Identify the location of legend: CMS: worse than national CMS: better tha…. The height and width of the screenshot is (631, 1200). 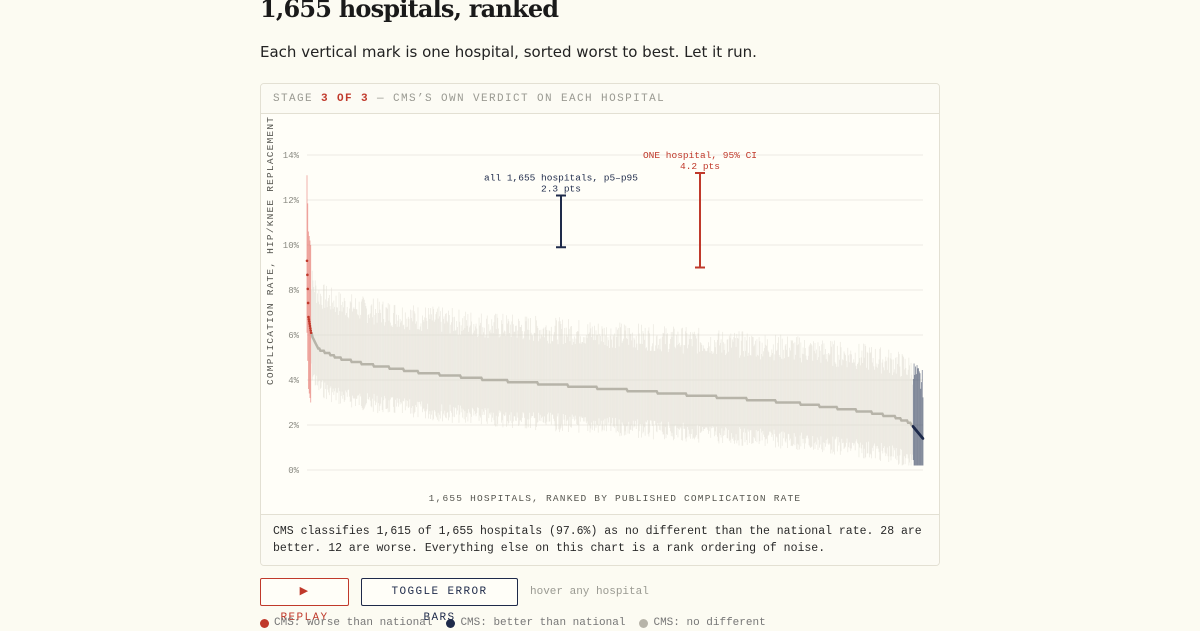
(513, 623).